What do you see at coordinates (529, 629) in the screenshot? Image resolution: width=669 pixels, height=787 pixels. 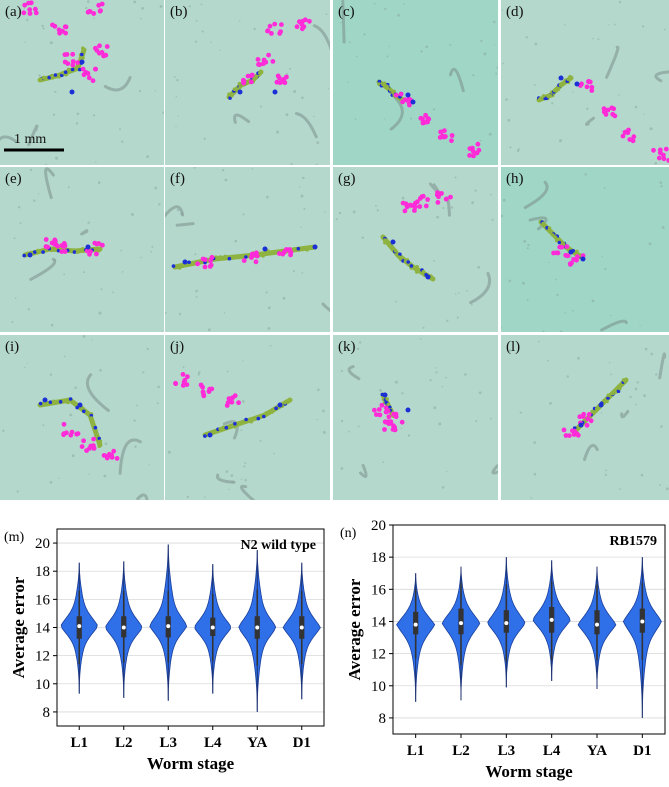 I see `plot-frame` at bounding box center [529, 629].